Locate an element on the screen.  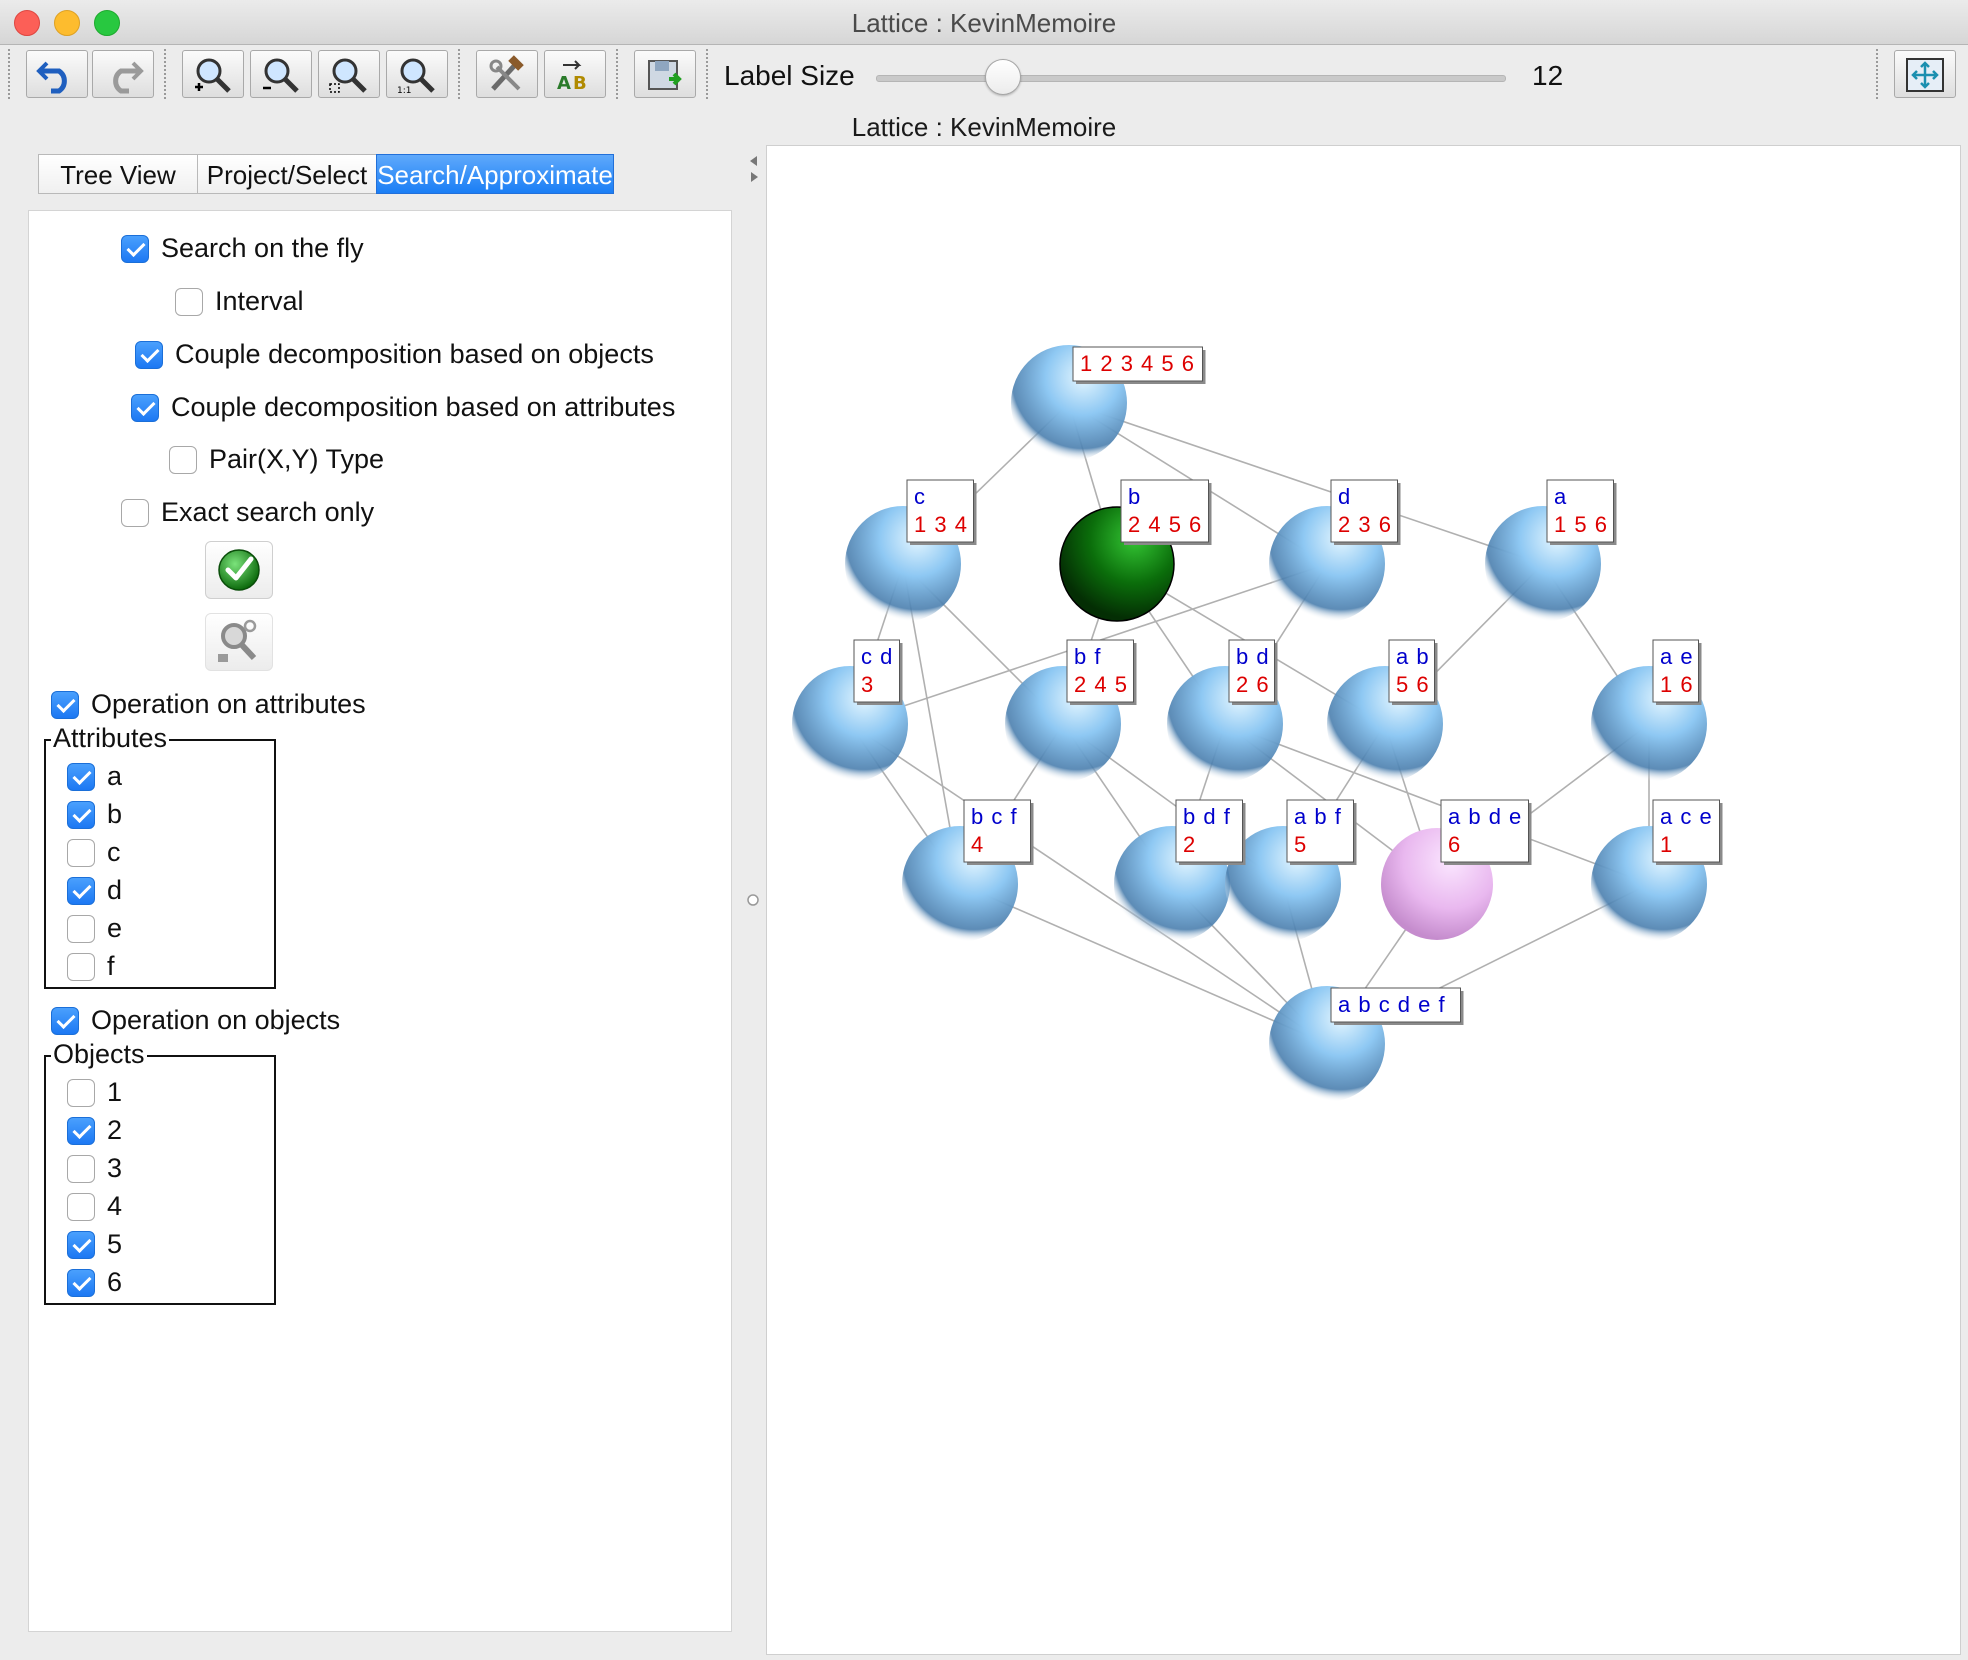
attribute-label: b is located at coordinates (115, 814).